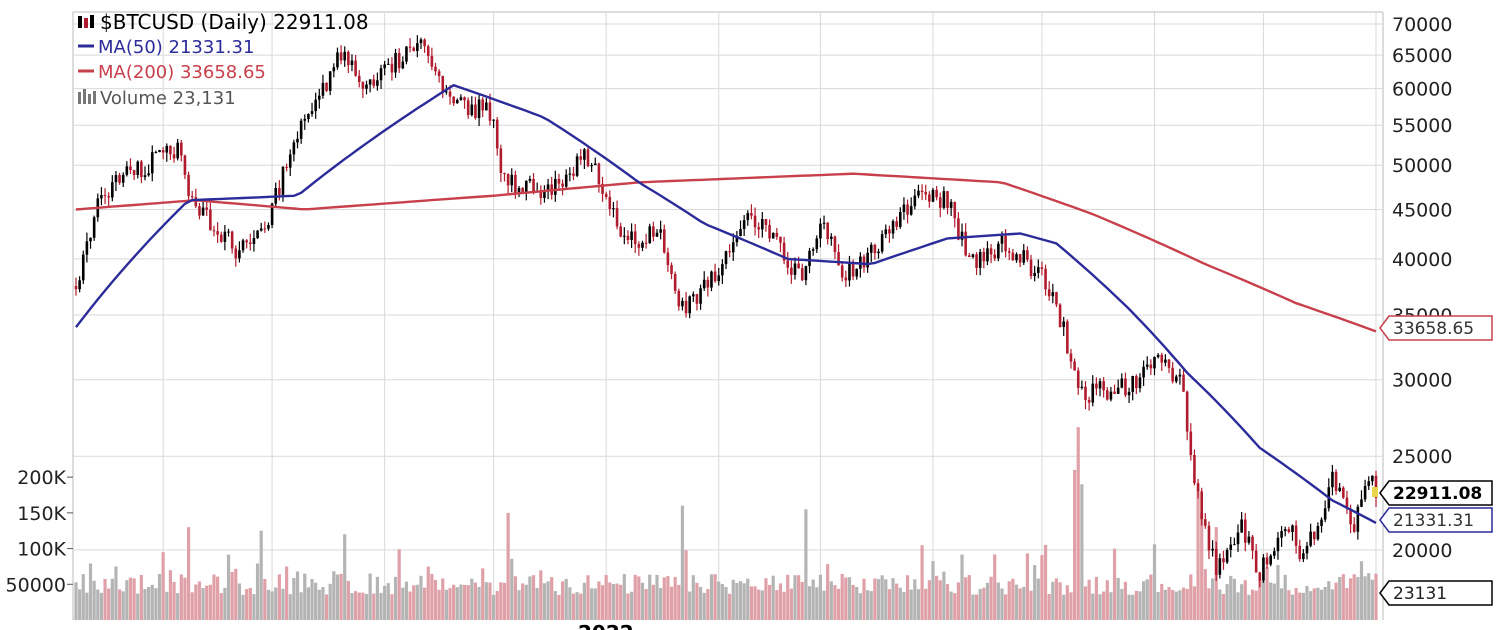  Describe the element at coordinates (1433, 329) in the screenshot. I see `svg-text: 33658.65` at that location.